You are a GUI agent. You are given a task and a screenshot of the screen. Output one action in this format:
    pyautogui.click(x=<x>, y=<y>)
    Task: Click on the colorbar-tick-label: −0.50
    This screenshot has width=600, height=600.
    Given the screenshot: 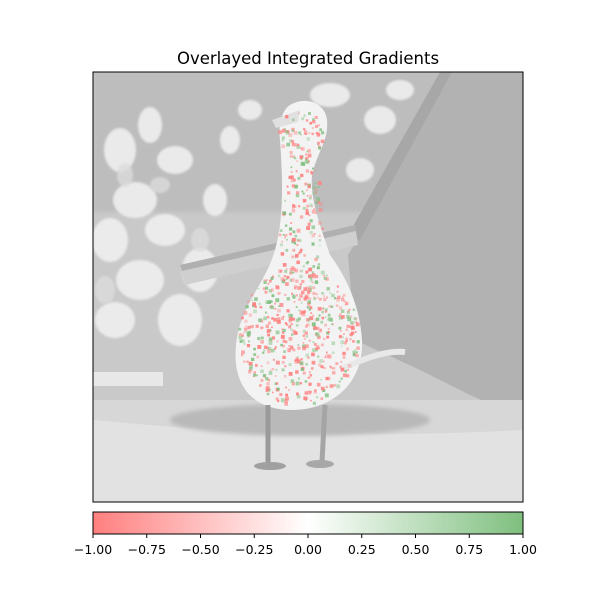 What is the action you would take?
    pyautogui.click(x=200, y=549)
    